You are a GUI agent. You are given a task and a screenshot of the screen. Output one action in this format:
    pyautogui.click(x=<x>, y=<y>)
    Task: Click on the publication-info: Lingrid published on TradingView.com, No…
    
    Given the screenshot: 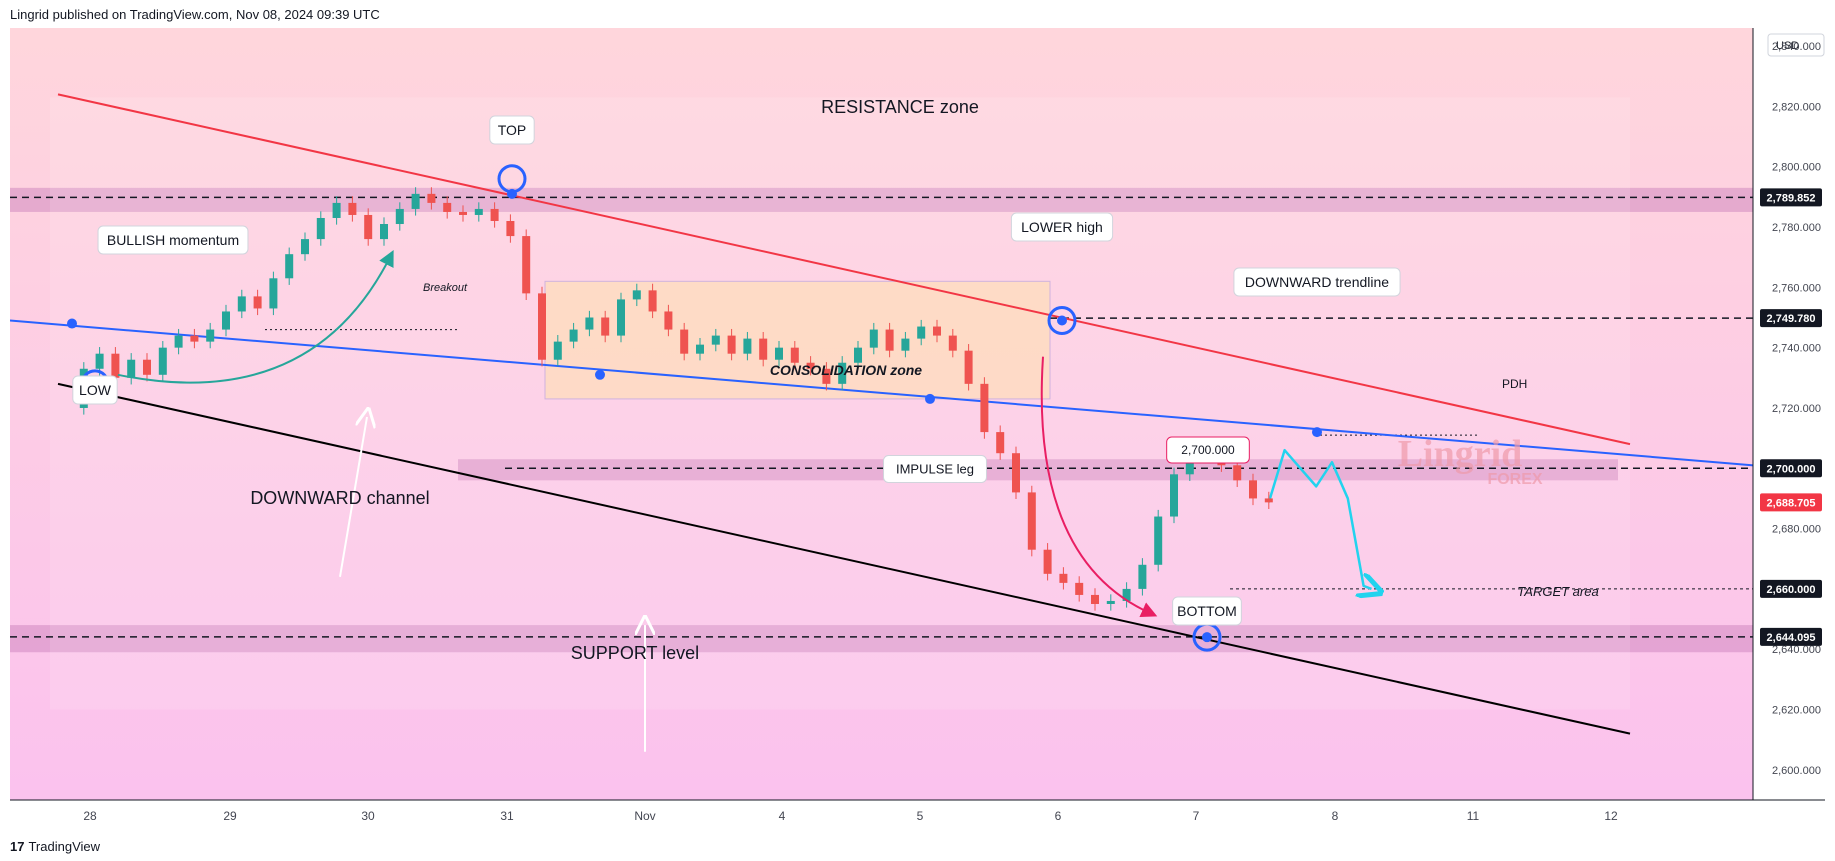 What is the action you would take?
    pyautogui.click(x=195, y=14)
    